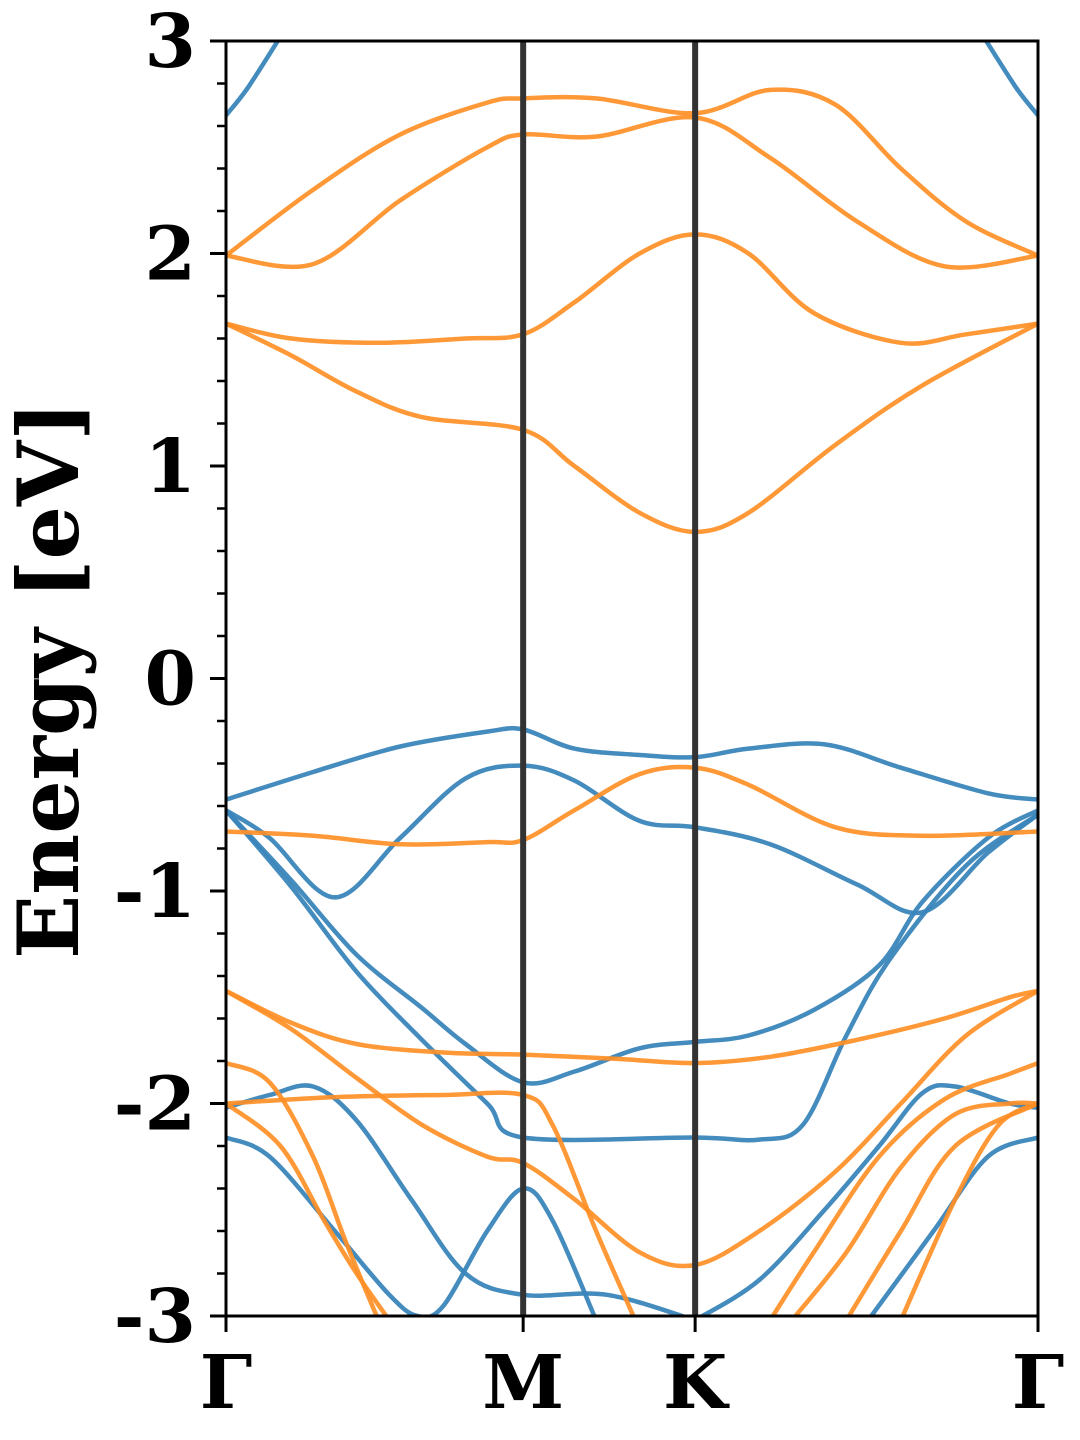 The image size is (1080, 1440). What do you see at coordinates (49, 680) in the screenshot?
I see `y-axis-label: Energy [eV]` at bounding box center [49, 680].